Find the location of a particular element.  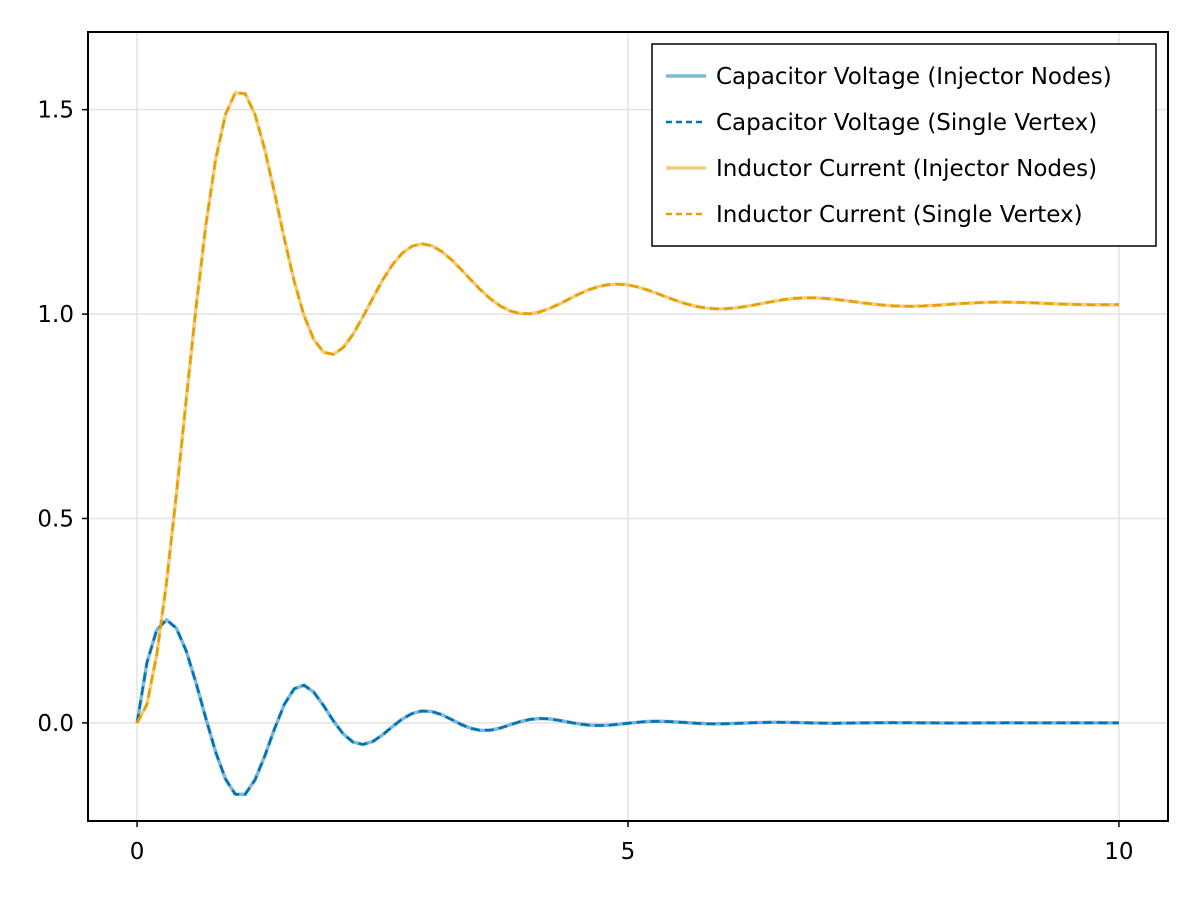

x-axis-ticks: 0 5 10 is located at coordinates (632, 843).